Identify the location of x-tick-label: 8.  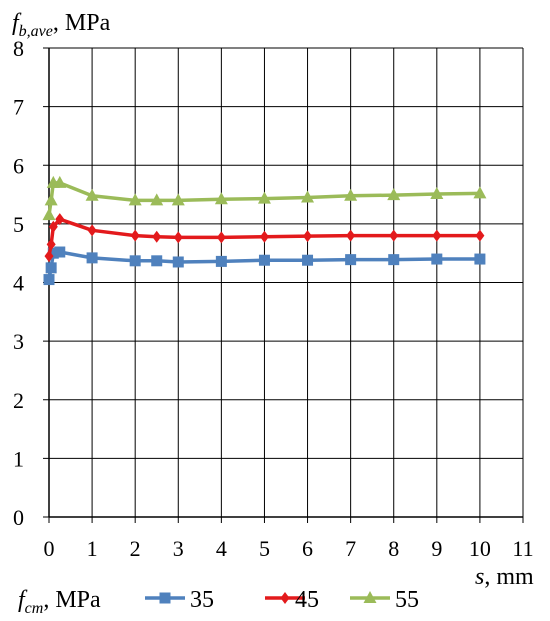
(393, 548).